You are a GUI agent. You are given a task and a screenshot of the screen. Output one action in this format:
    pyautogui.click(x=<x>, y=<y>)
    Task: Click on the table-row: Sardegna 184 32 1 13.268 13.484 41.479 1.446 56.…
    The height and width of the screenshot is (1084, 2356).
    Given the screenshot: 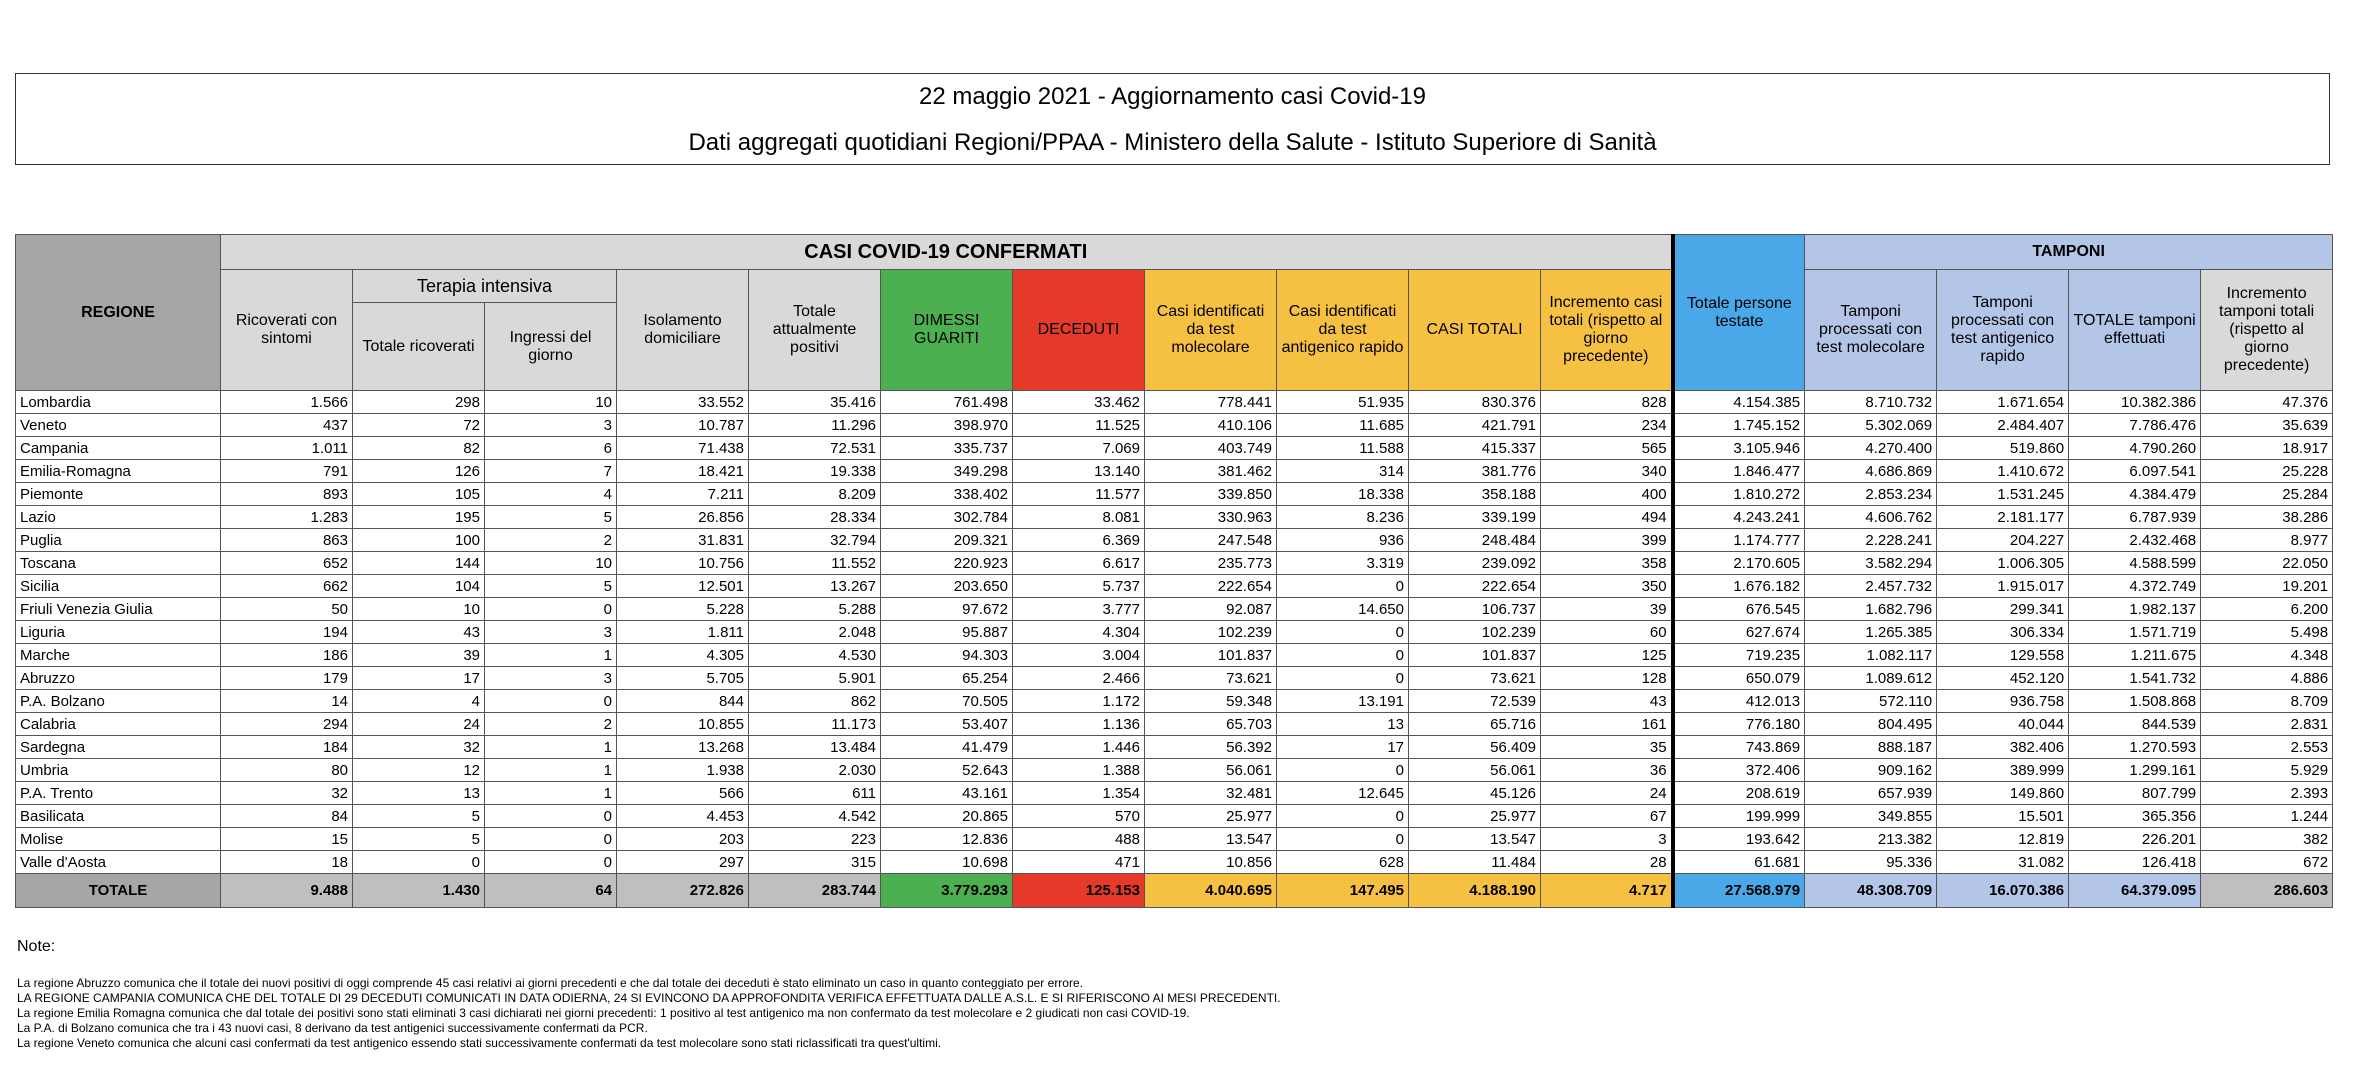 What is the action you would take?
    pyautogui.click(x=1174, y=747)
    